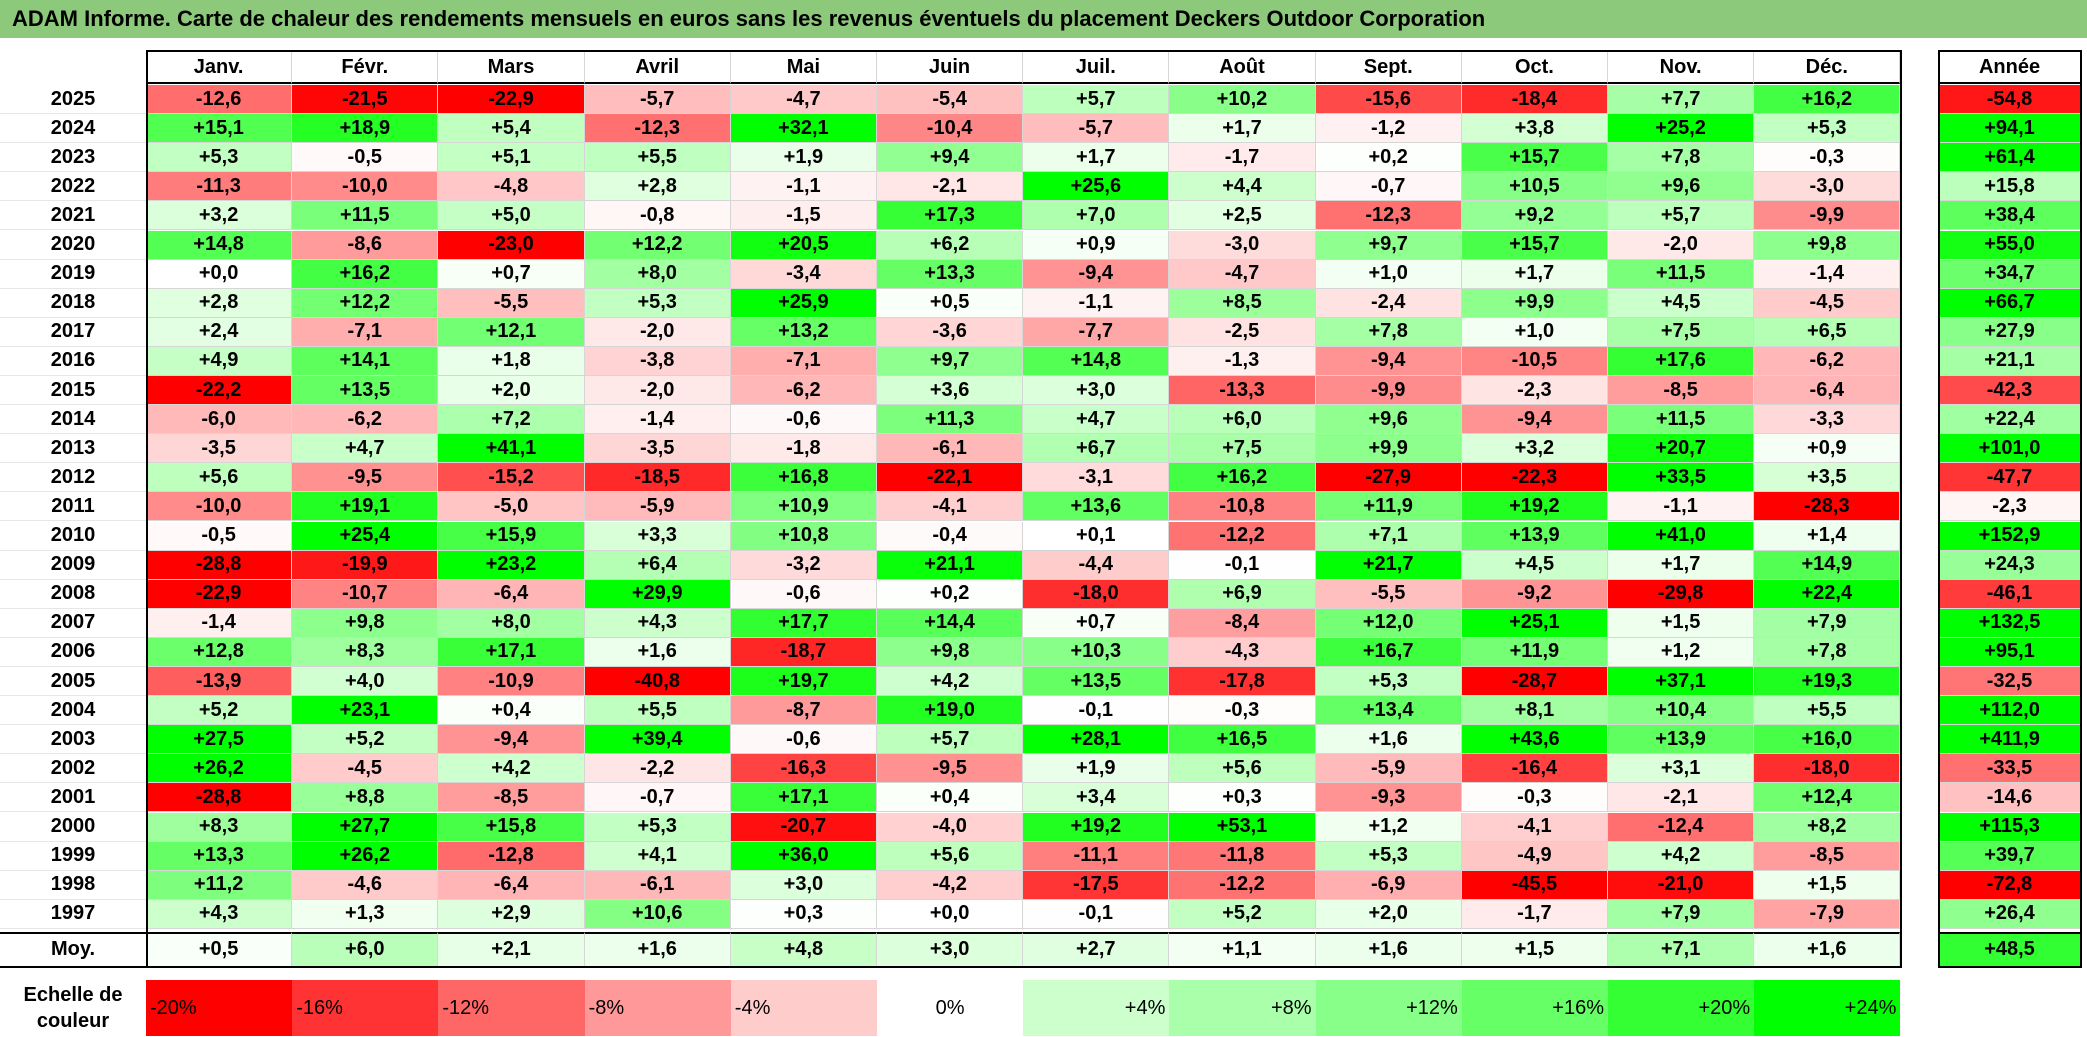  I want to click on heatmap-cell: +21,1, so click(950, 565).